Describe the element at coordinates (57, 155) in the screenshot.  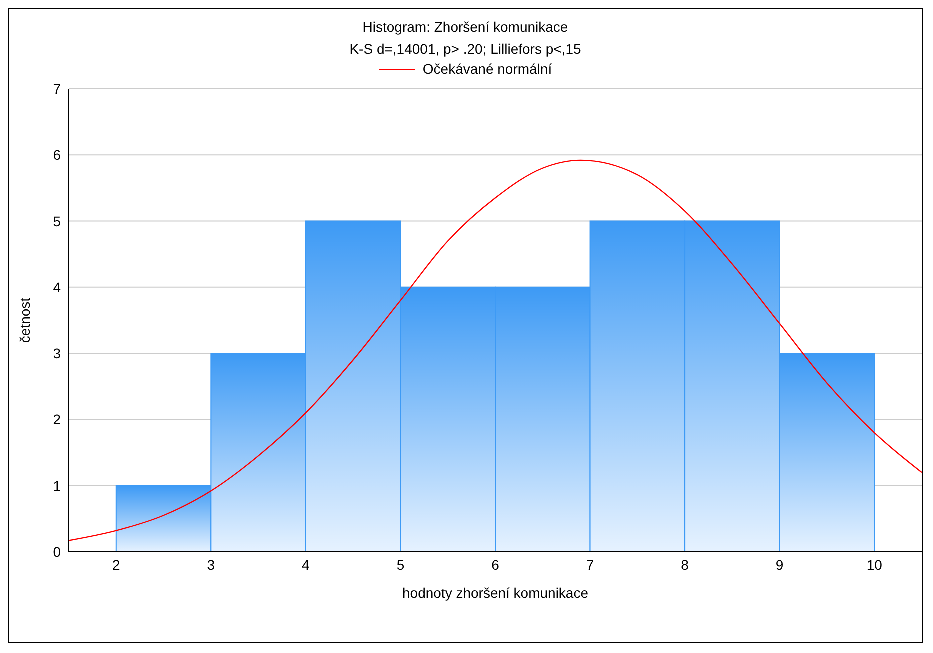
I see `y-tick-label: 6` at that location.